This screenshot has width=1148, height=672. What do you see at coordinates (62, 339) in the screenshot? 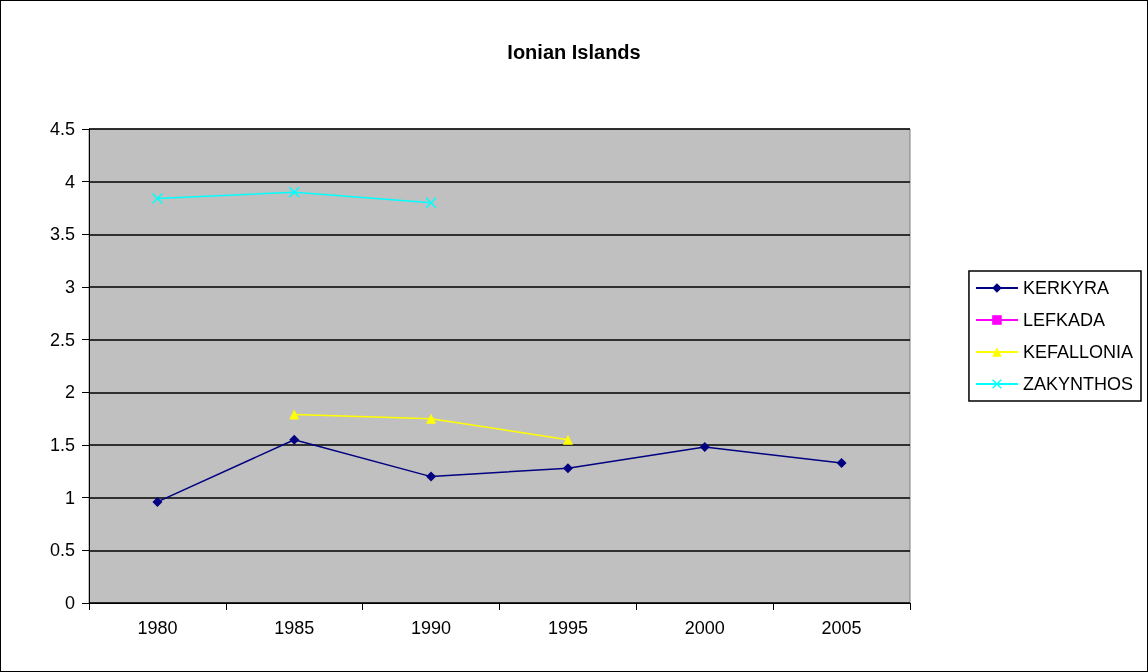
I see `y-tick-label: 2.5` at bounding box center [62, 339].